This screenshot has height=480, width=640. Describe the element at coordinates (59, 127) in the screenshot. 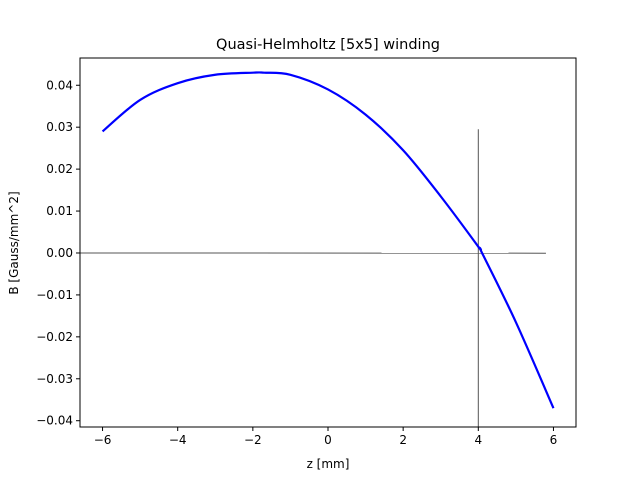

I see `y-tick-label: 0.03` at that location.